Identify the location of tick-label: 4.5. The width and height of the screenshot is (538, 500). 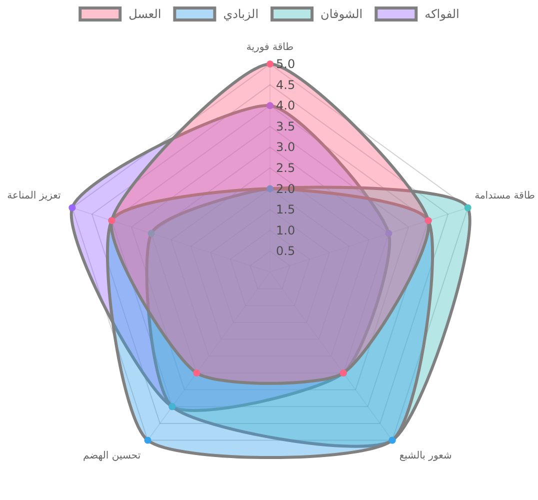
(286, 85).